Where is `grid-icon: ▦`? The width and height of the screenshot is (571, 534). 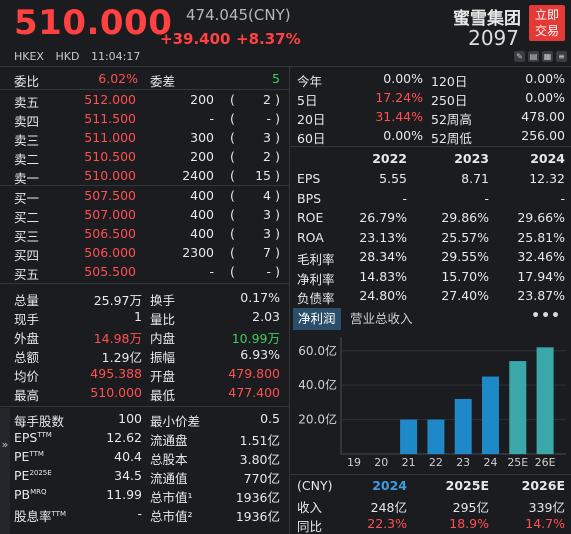
grid-icon: ▦ is located at coordinates (547, 56).